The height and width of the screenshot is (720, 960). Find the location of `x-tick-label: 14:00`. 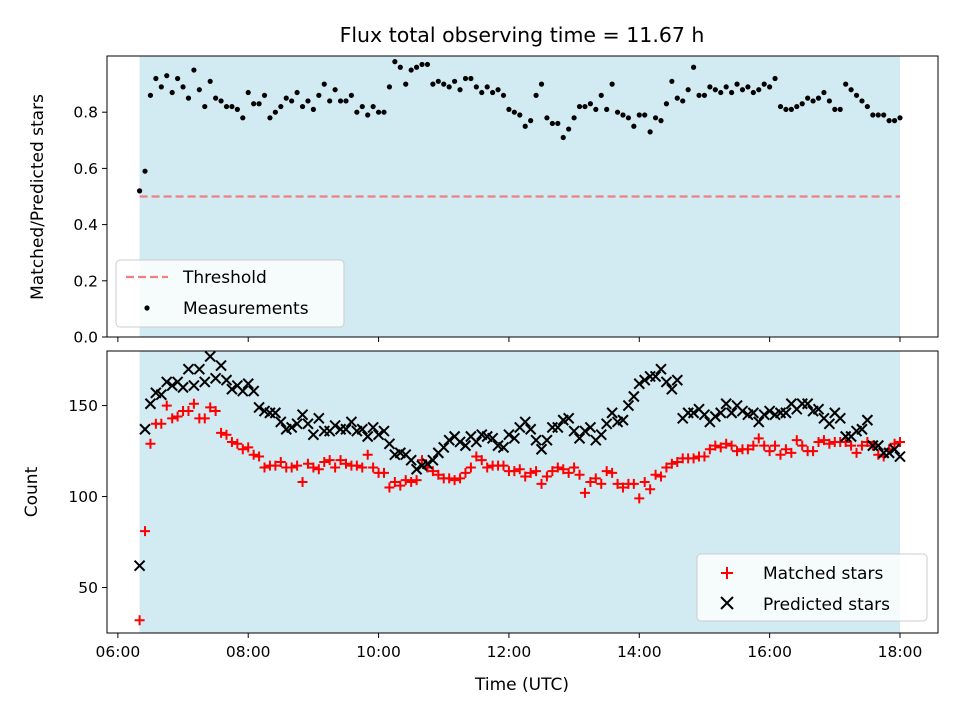

x-tick-label: 14:00 is located at coordinates (639, 652).